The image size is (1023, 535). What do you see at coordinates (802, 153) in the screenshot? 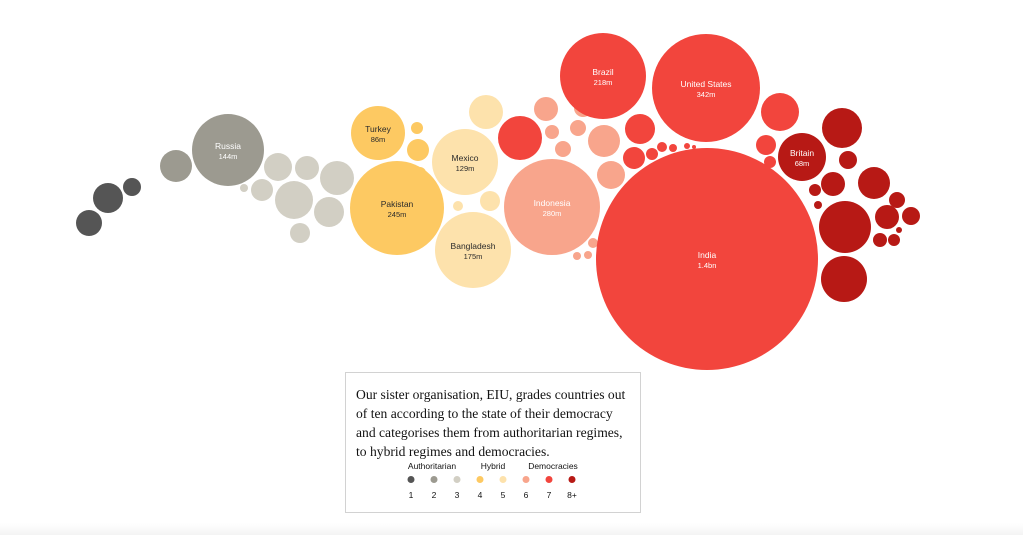
I see `bubble-label-britain: Britain` at bounding box center [802, 153].